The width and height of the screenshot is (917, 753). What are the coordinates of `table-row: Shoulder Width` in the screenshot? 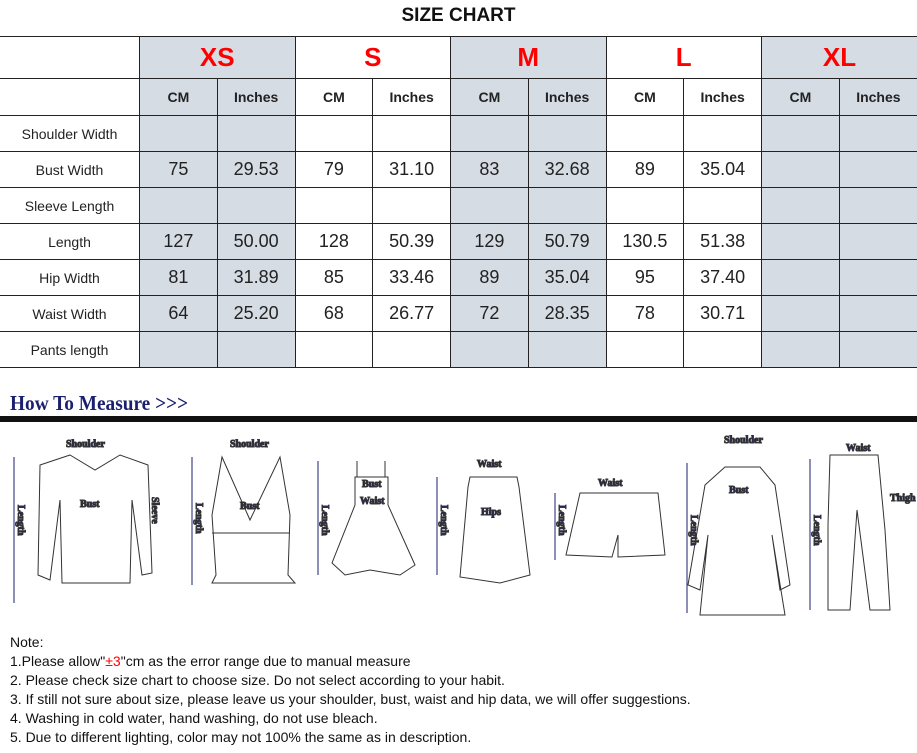 It's located at (458, 133).